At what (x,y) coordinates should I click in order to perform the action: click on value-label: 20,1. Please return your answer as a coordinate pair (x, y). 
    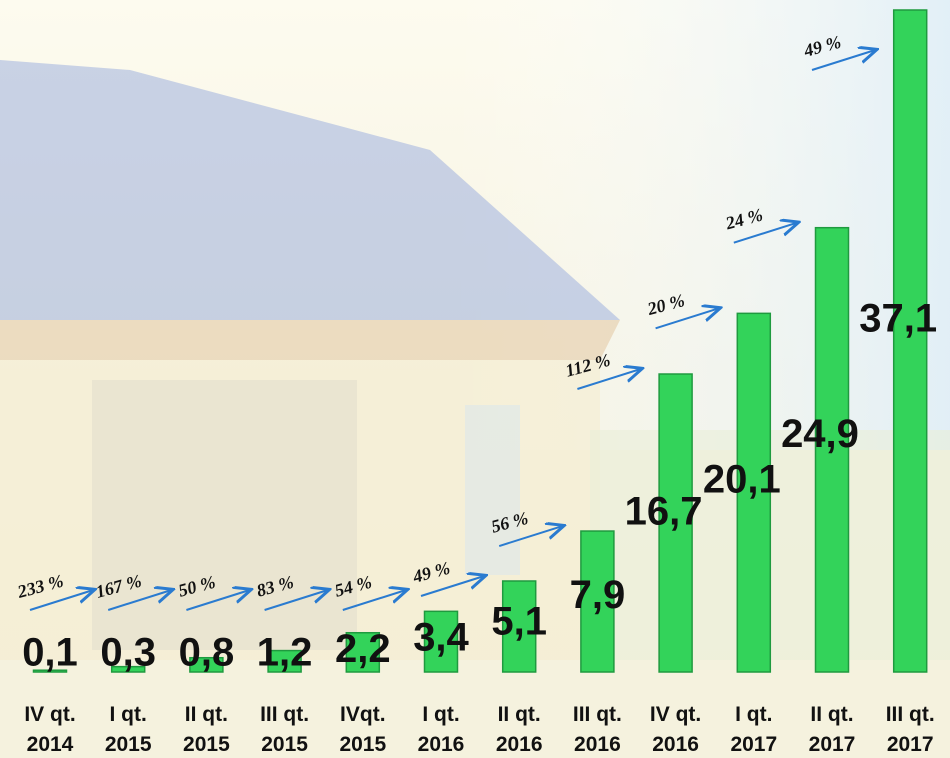
    Looking at the image, I should click on (742, 479).